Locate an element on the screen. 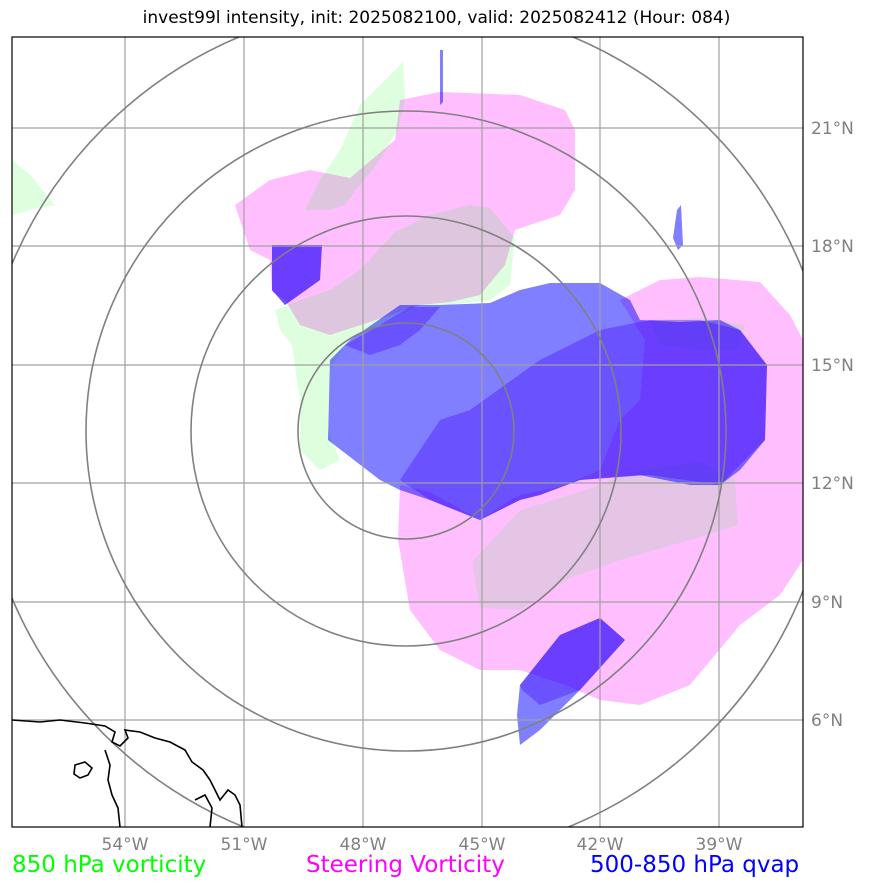 Image resolution: width=873 pixels, height=891 pixels. range-ring is located at coordinates (406, 431).